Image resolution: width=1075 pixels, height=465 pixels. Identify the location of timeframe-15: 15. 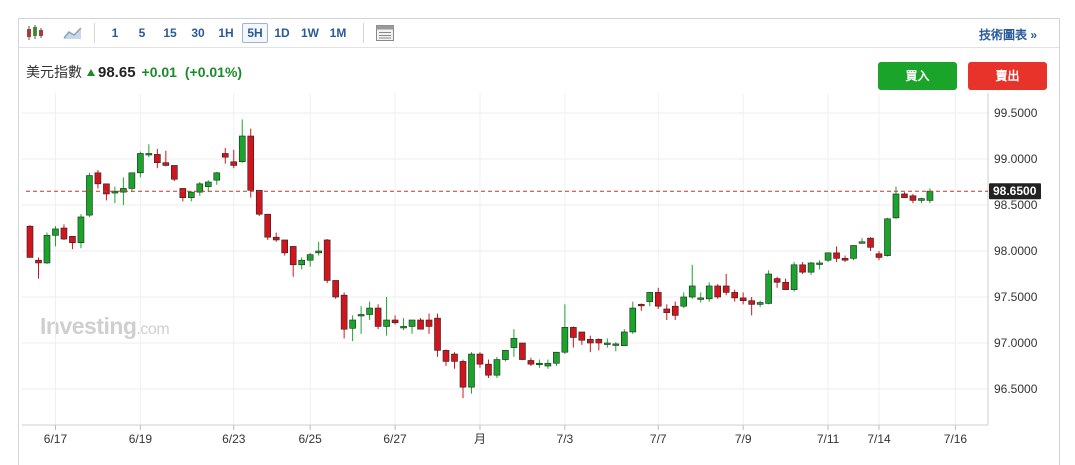
(170, 33).